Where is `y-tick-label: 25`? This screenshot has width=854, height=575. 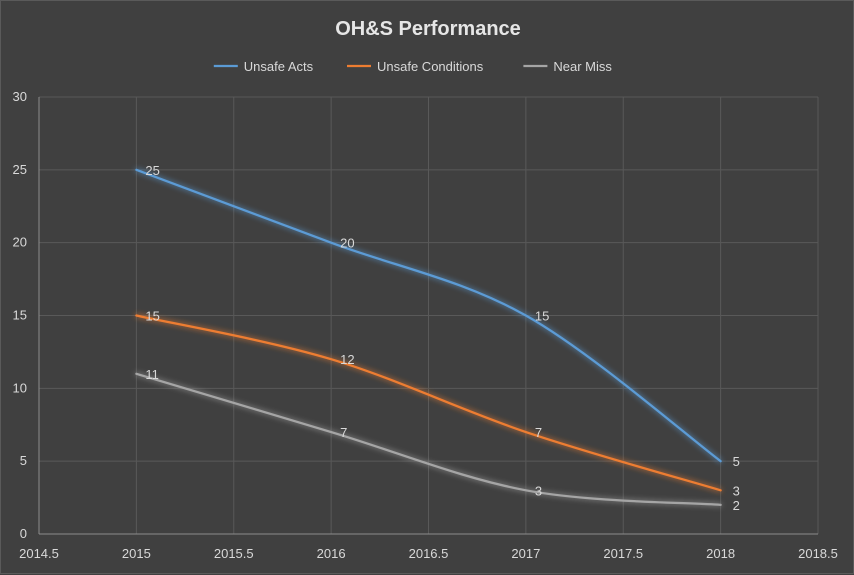 y-tick-label: 25 is located at coordinates (20, 169).